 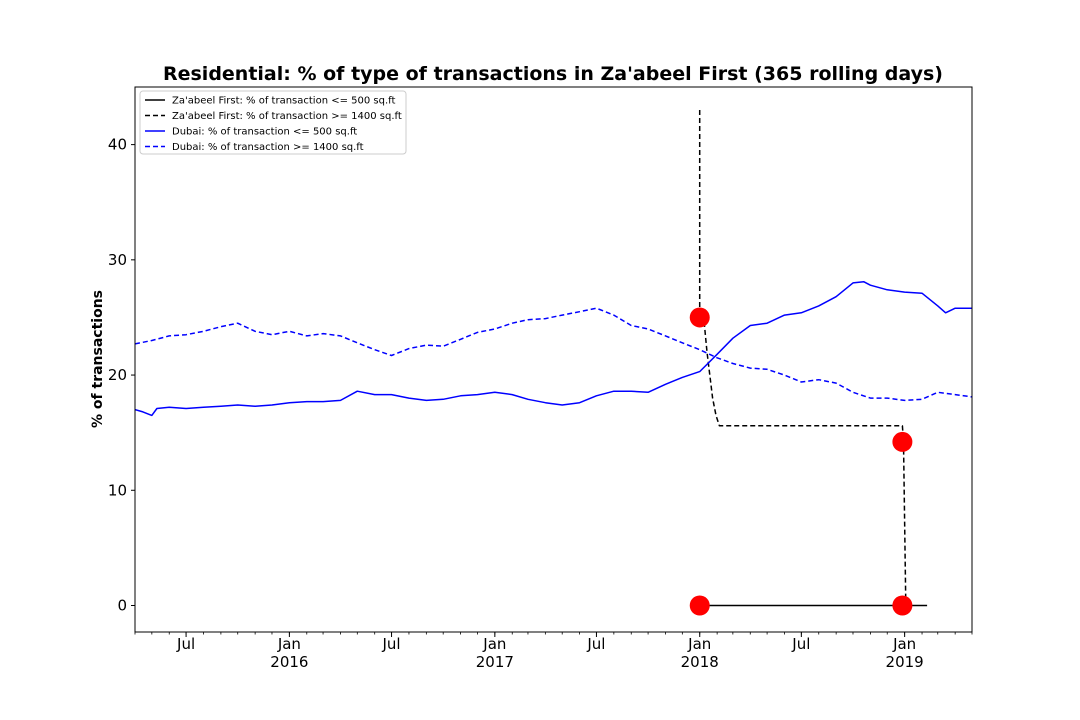 I want to click on legend-box, so click(x=273, y=122).